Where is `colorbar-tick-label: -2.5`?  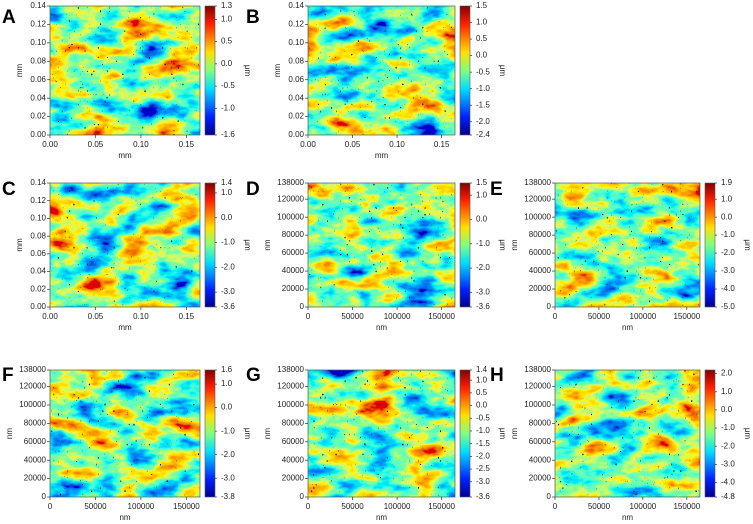
colorbar-tick-label: -2.5 is located at coordinates (483, 468).